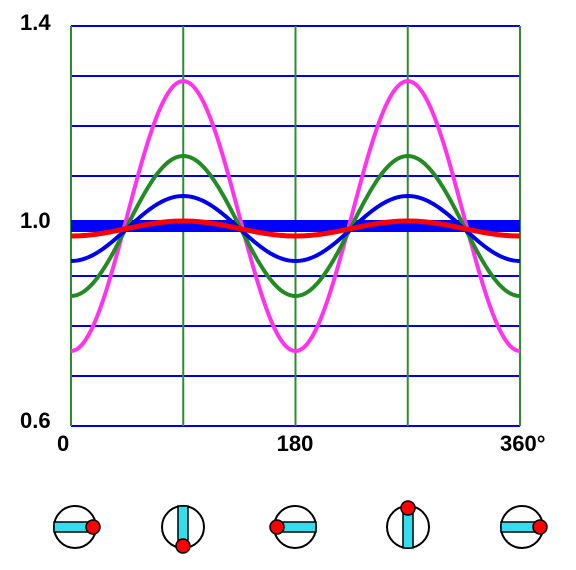  Describe the element at coordinates (35, 220) in the screenshot. I see `y-tick-label: 1.0` at that location.